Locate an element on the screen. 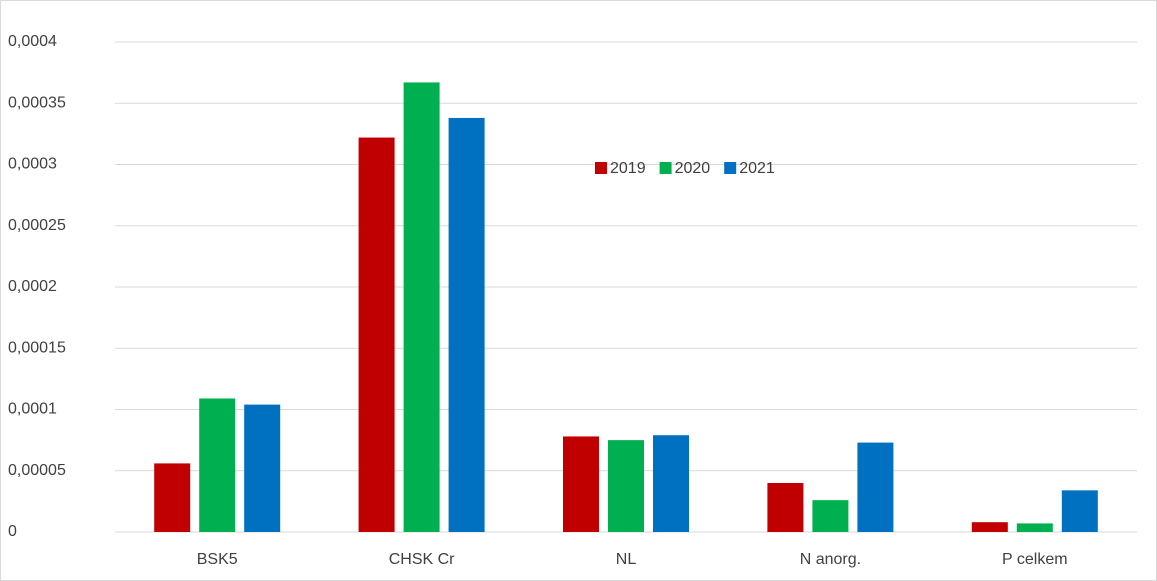 The width and height of the screenshot is (1157, 581). y-tick-label: 0,0004 is located at coordinates (32, 41).